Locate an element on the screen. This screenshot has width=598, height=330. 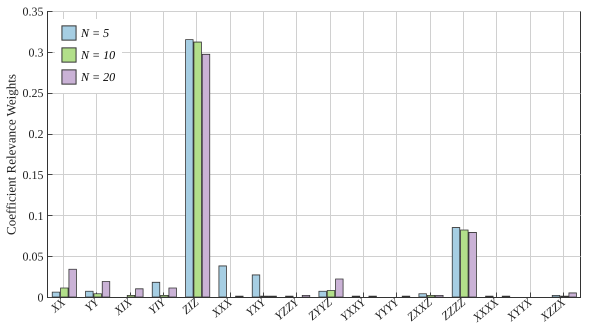
legend-label: N = 10 is located at coordinates (98, 55).